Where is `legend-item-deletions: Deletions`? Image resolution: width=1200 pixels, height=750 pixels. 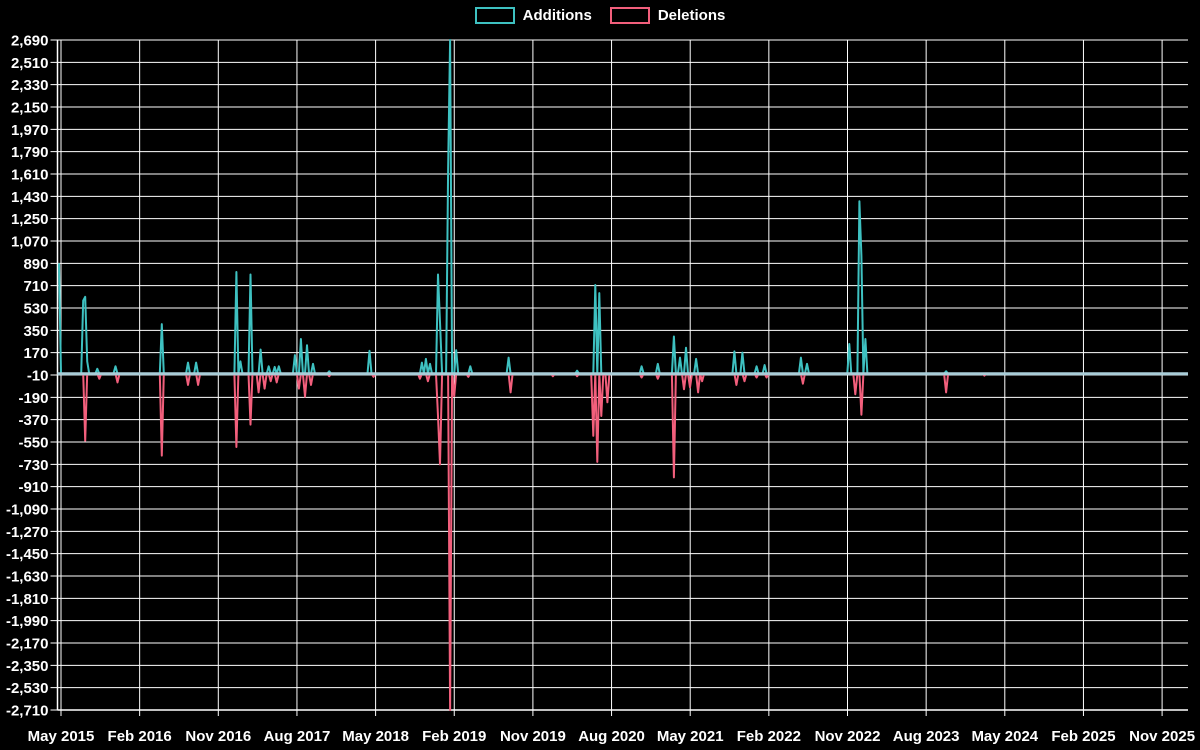 legend-item-deletions: Deletions is located at coordinates (667, 15).